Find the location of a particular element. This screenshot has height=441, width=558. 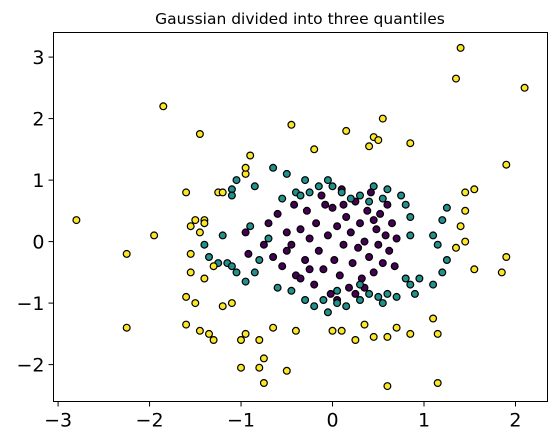

y-tick-label: 0 is located at coordinates (38, 243).